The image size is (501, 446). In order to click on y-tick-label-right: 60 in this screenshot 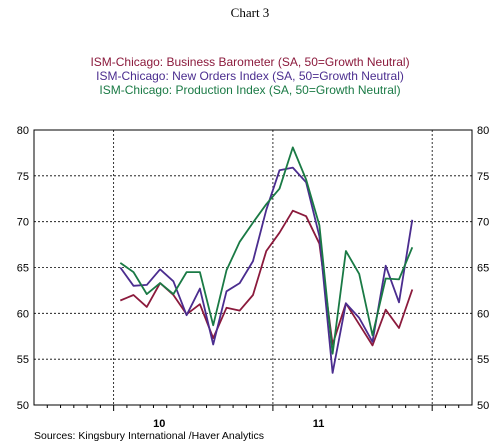, I will do `click(483, 314)`.